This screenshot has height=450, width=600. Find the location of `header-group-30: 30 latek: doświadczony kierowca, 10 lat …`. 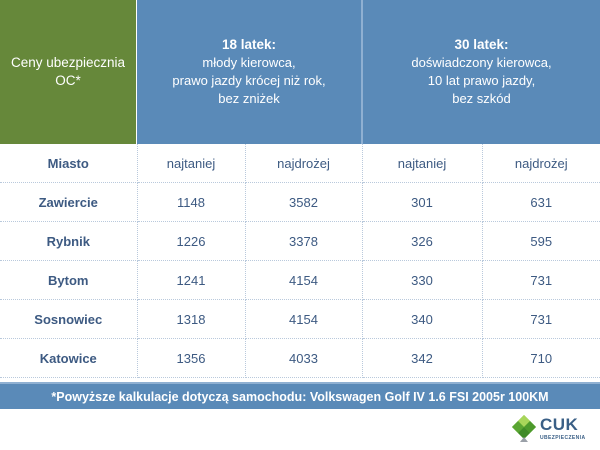

header-group-30: 30 latek: doświadczony kierowca, 10 lat … is located at coordinates (481, 72).